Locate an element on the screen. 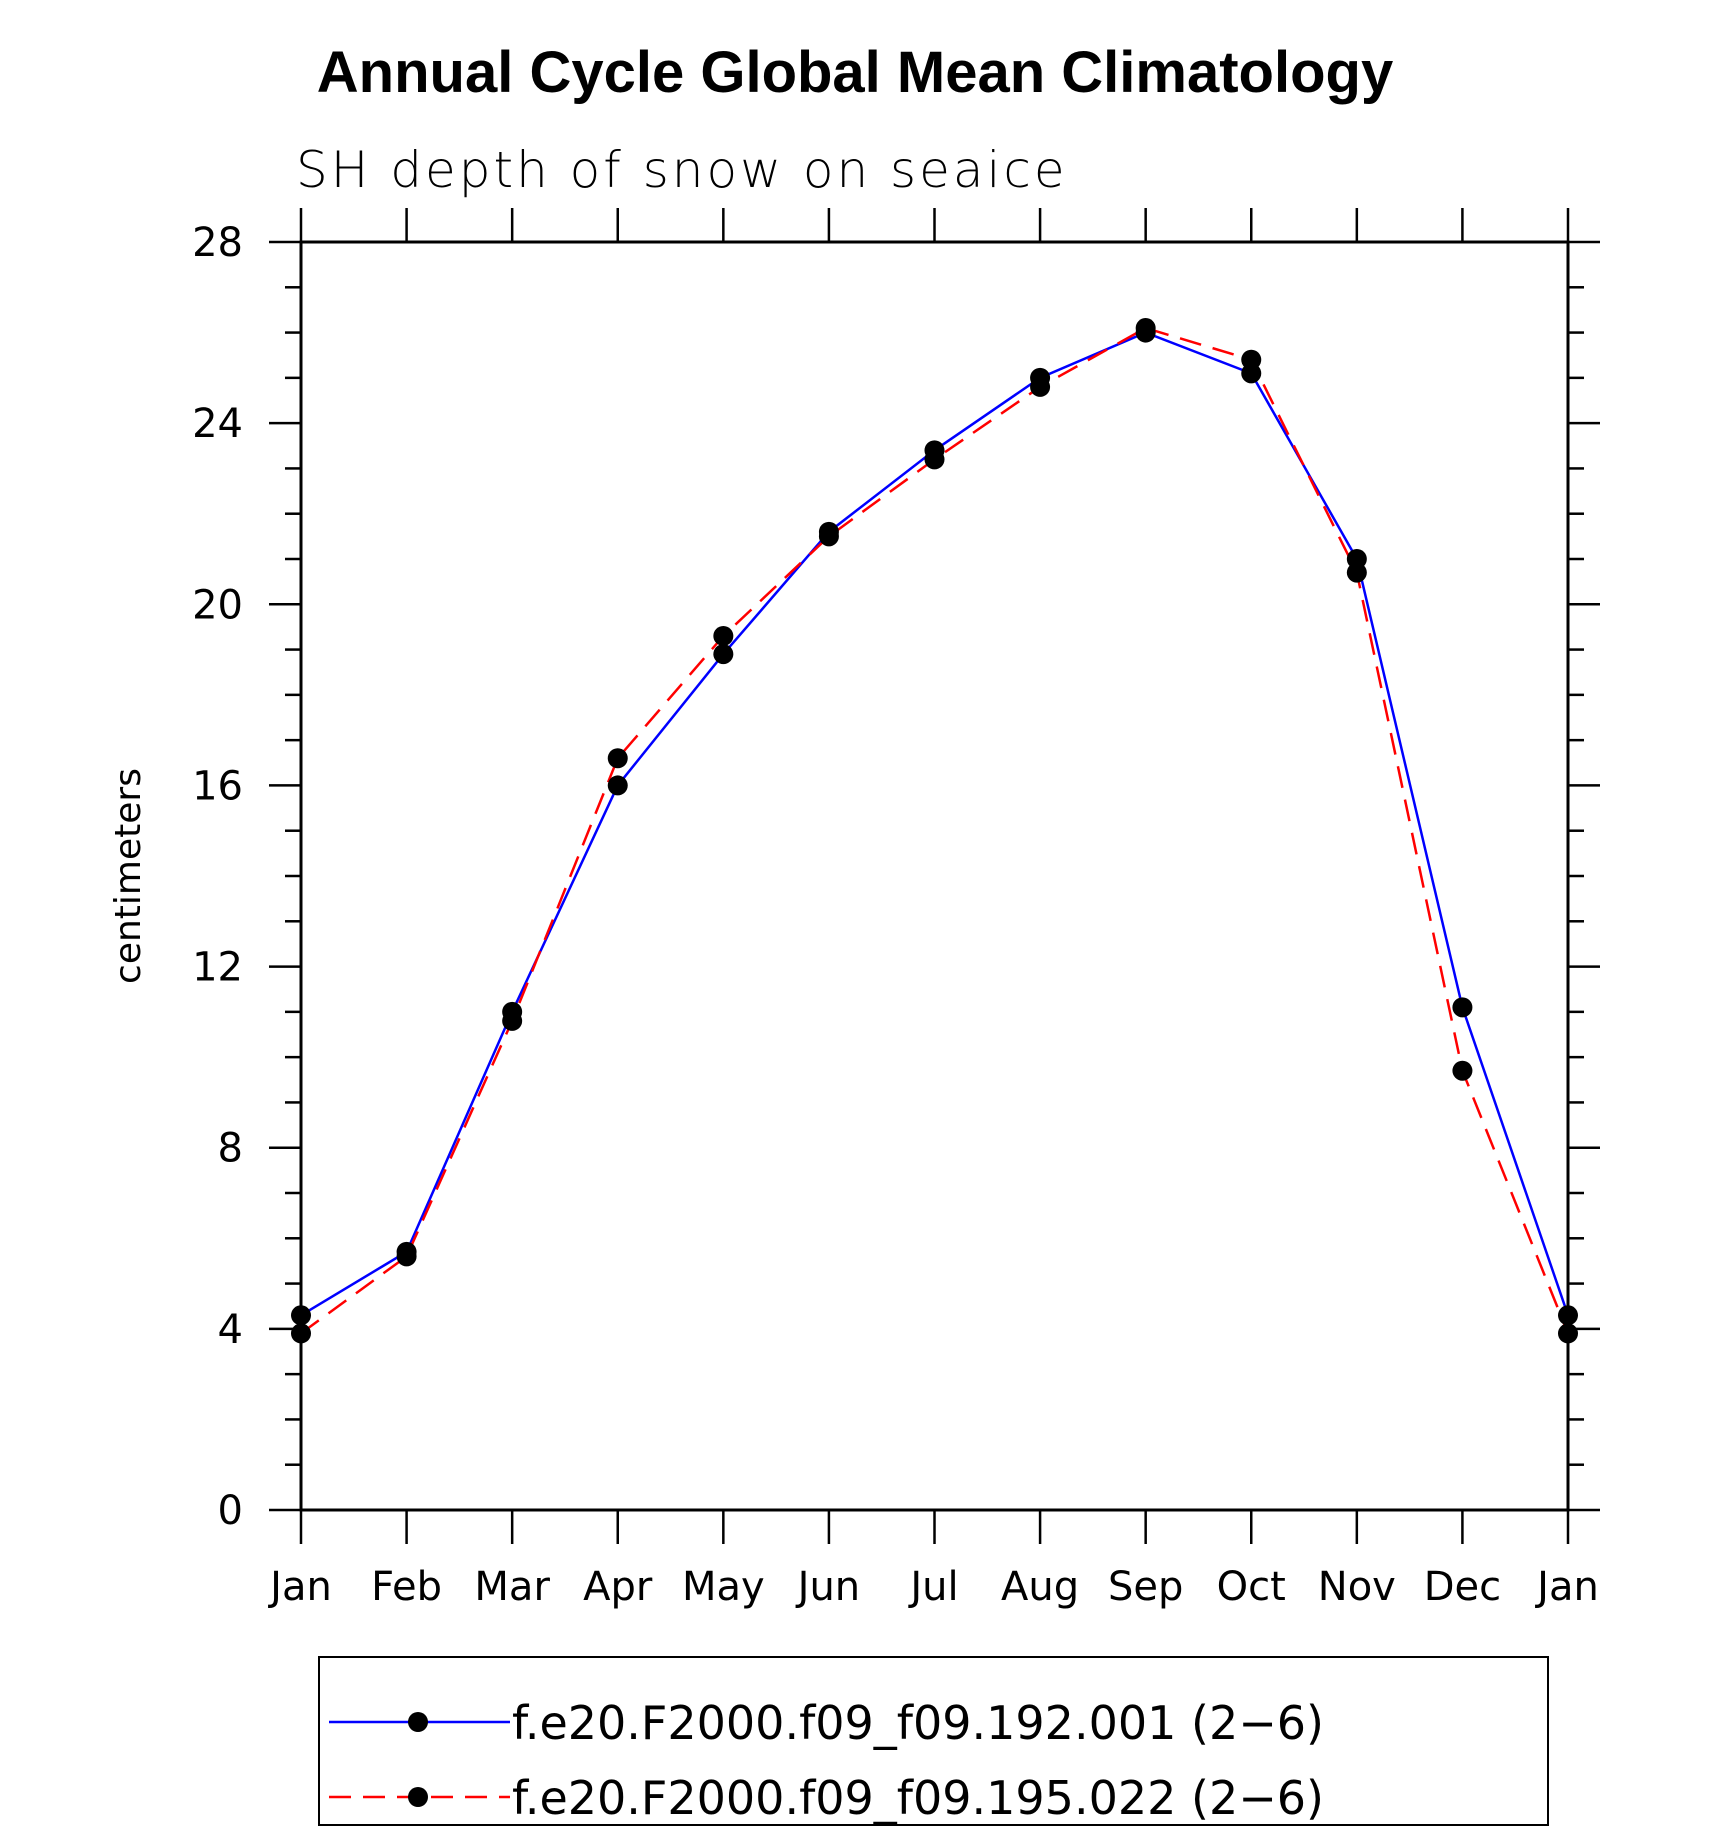  legend-label-2: f.e20.F2000.f09_f09.195.022 (2−6) is located at coordinates (918, 1798).